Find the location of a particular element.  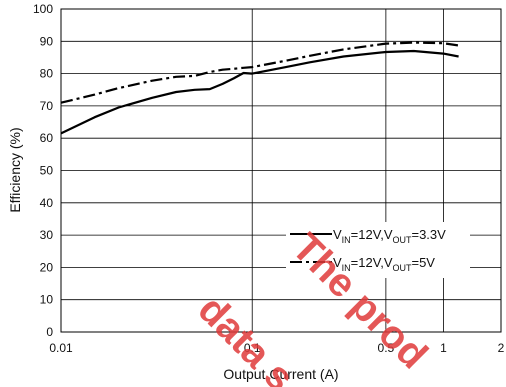

y-tick-label: 0 is located at coordinates (49, 332).